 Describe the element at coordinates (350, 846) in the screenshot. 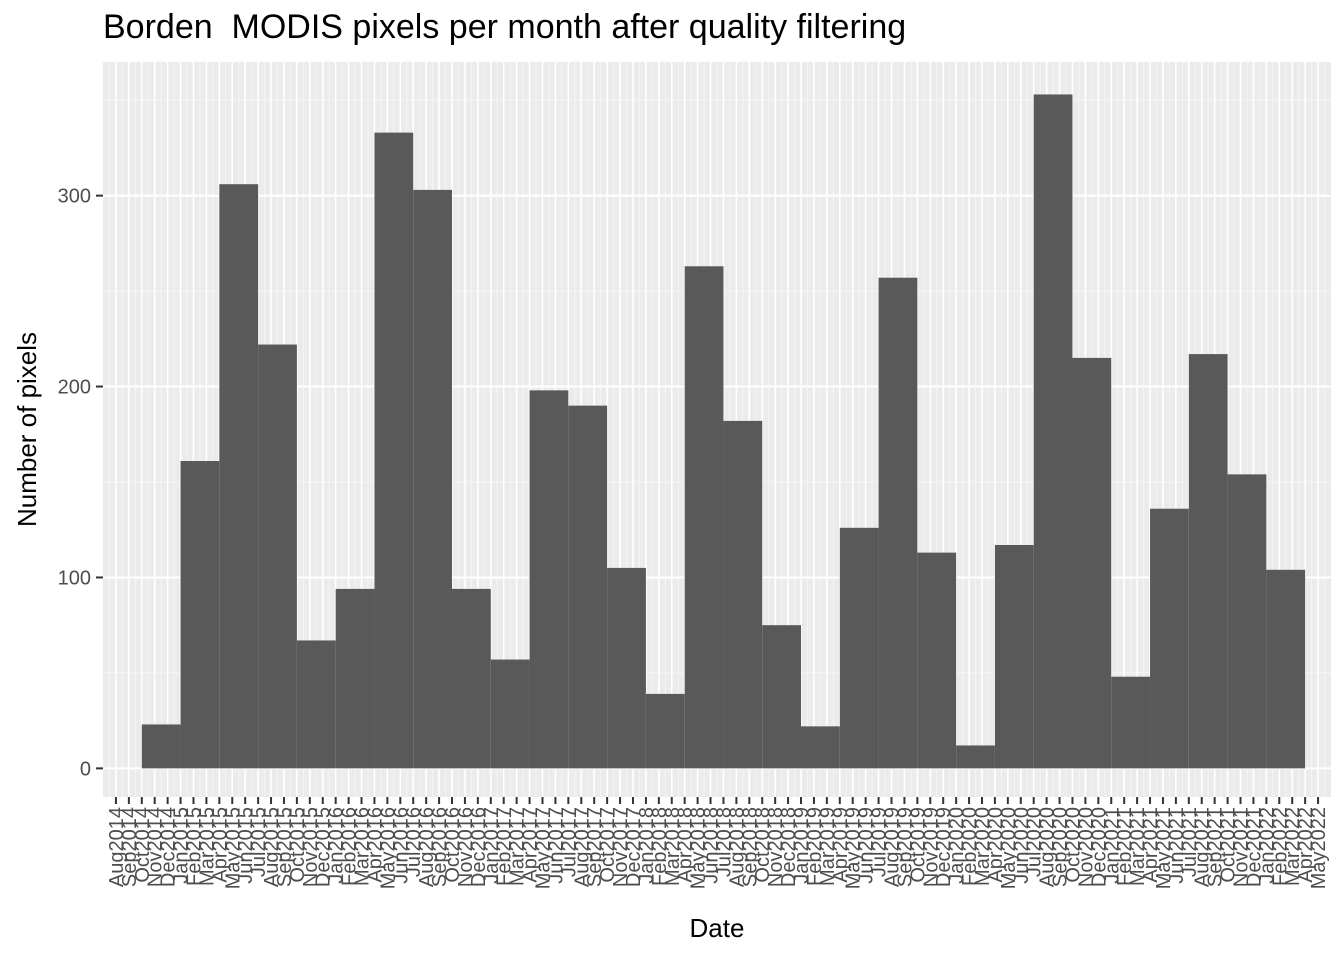

I see `x-tick-label: Feb2016` at that location.